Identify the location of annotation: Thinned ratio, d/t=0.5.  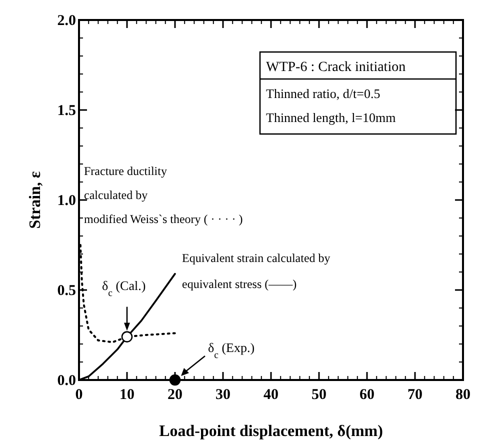
(323, 93).